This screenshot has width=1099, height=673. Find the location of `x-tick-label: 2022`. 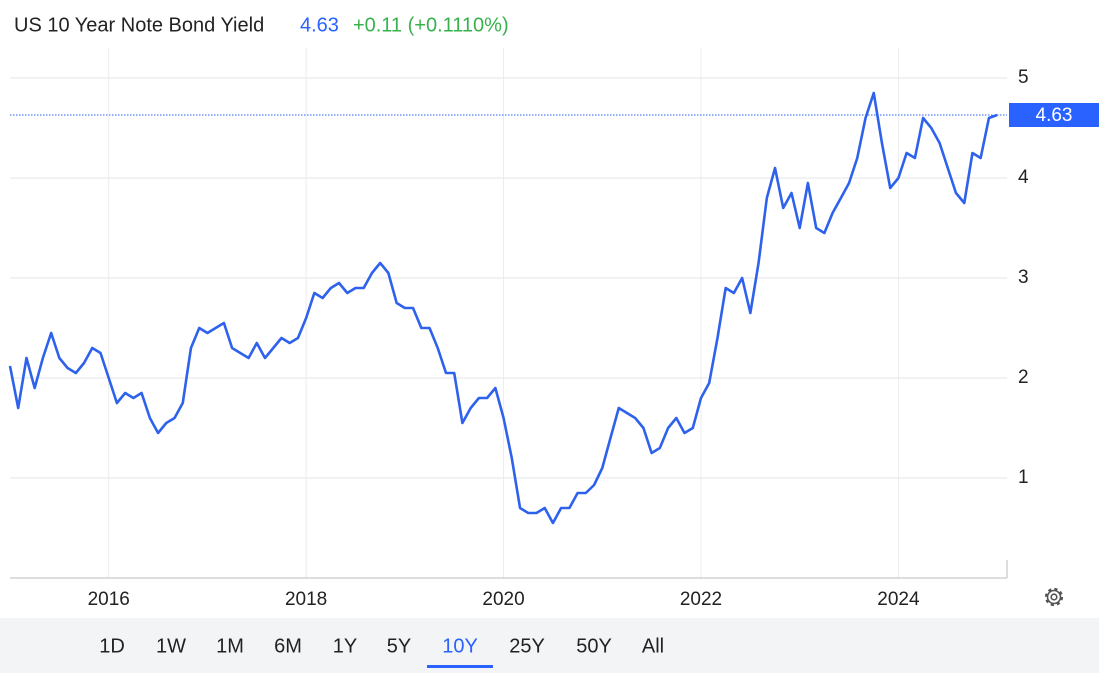

x-tick-label: 2022 is located at coordinates (701, 599).